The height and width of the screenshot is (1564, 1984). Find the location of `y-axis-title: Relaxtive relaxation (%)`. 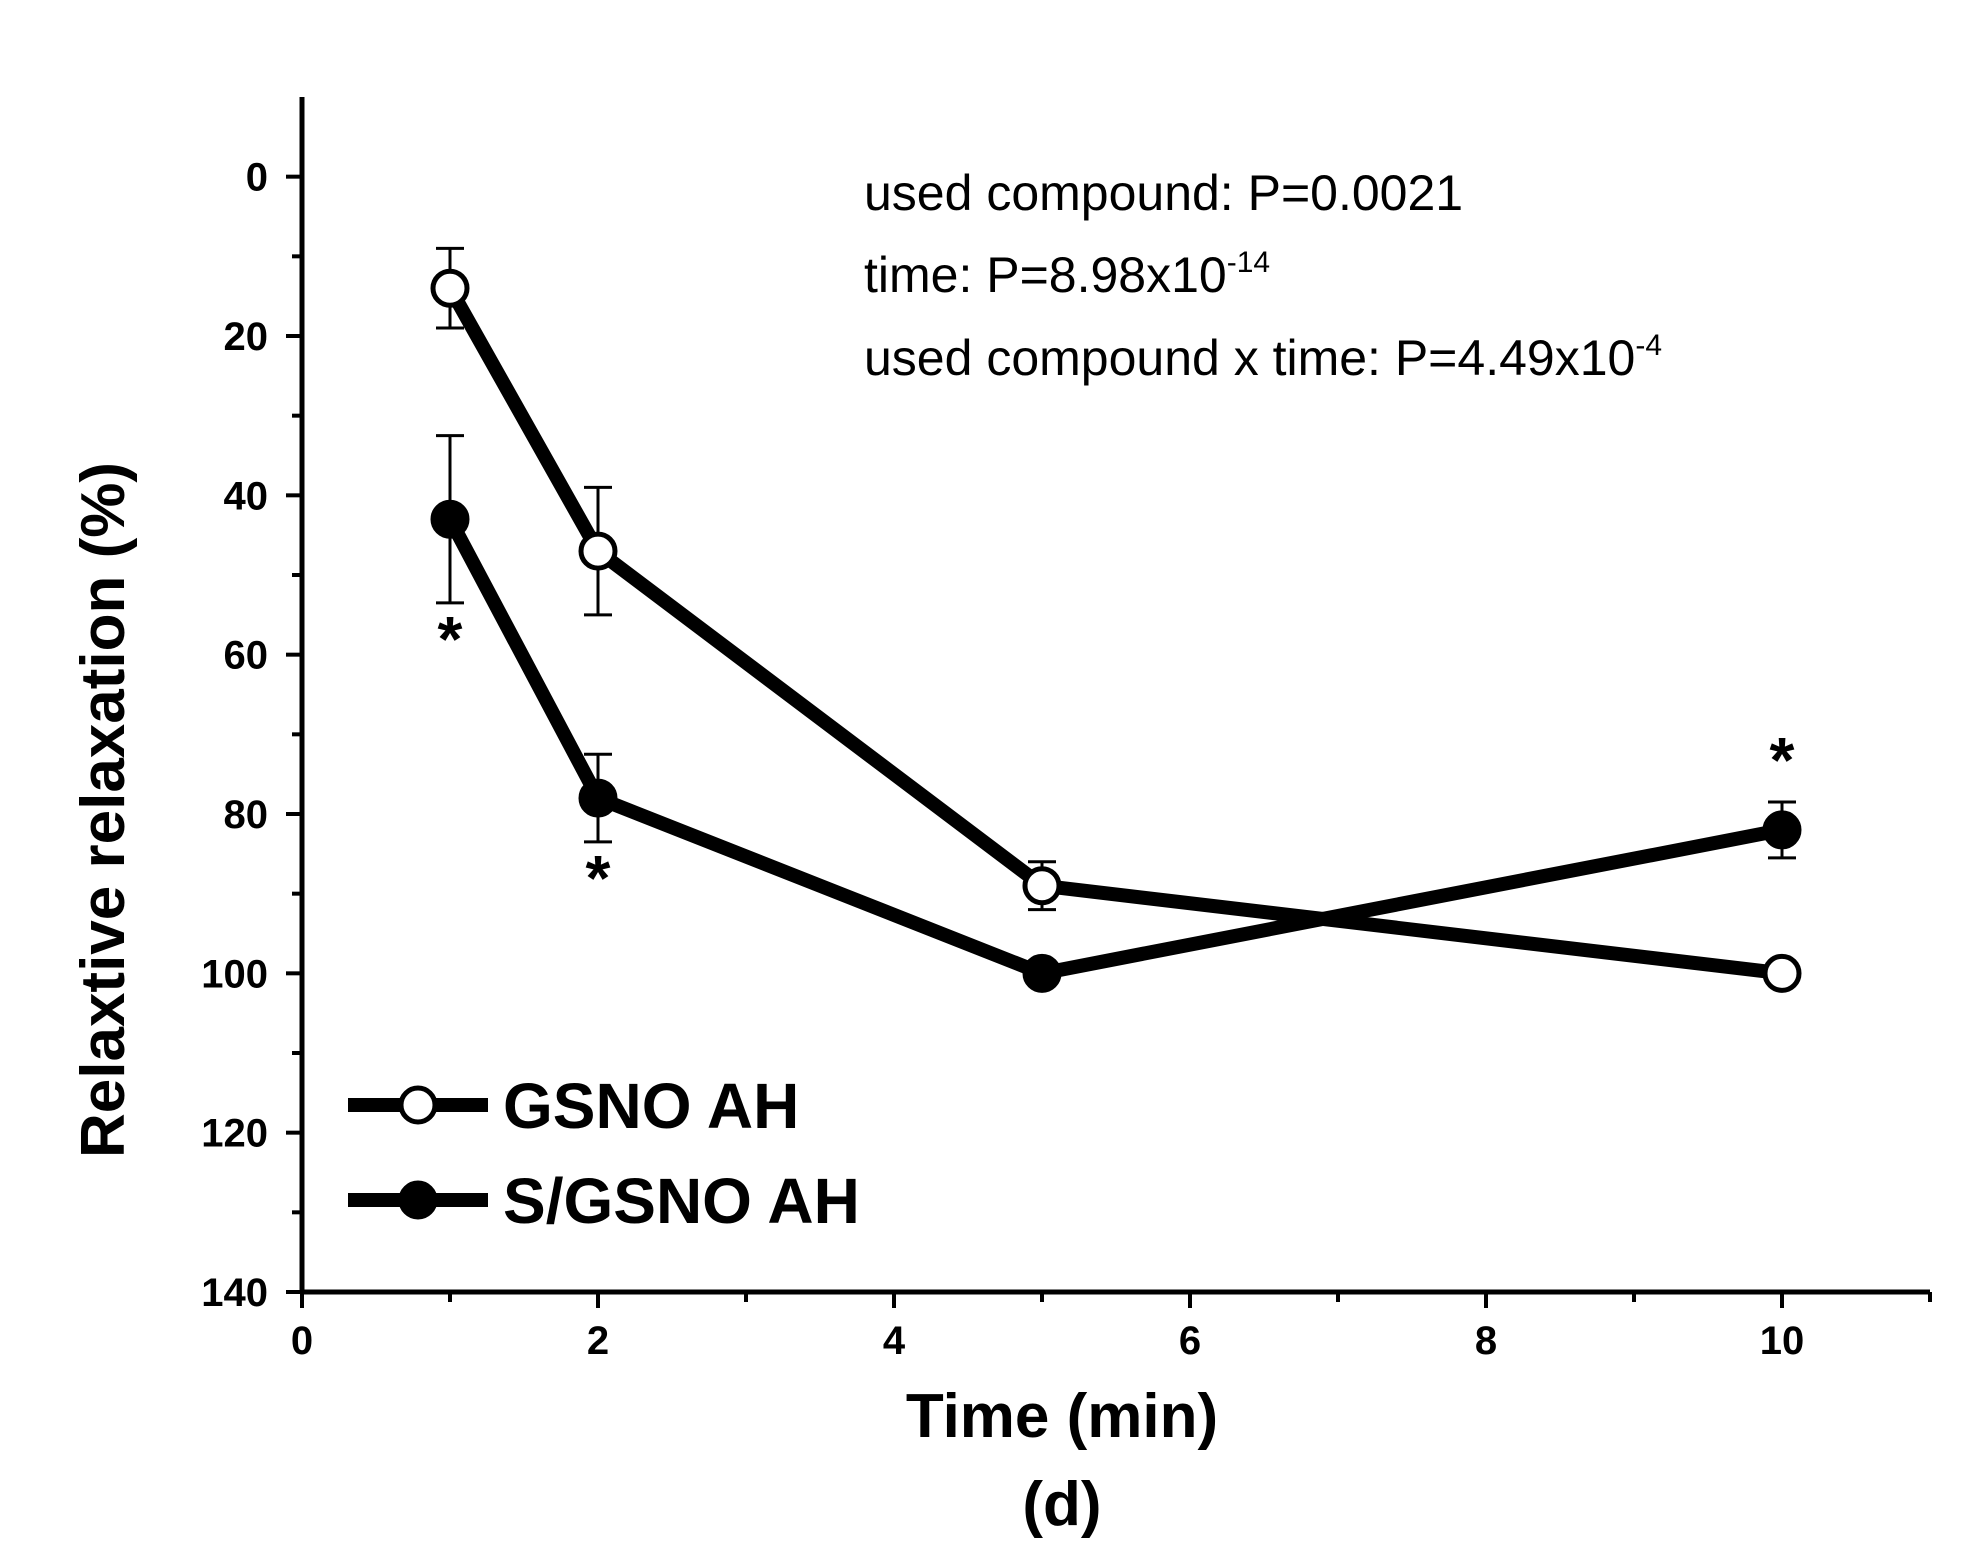

y-axis-title: Relaxtive relaxation (%) is located at coordinates (103, 810).